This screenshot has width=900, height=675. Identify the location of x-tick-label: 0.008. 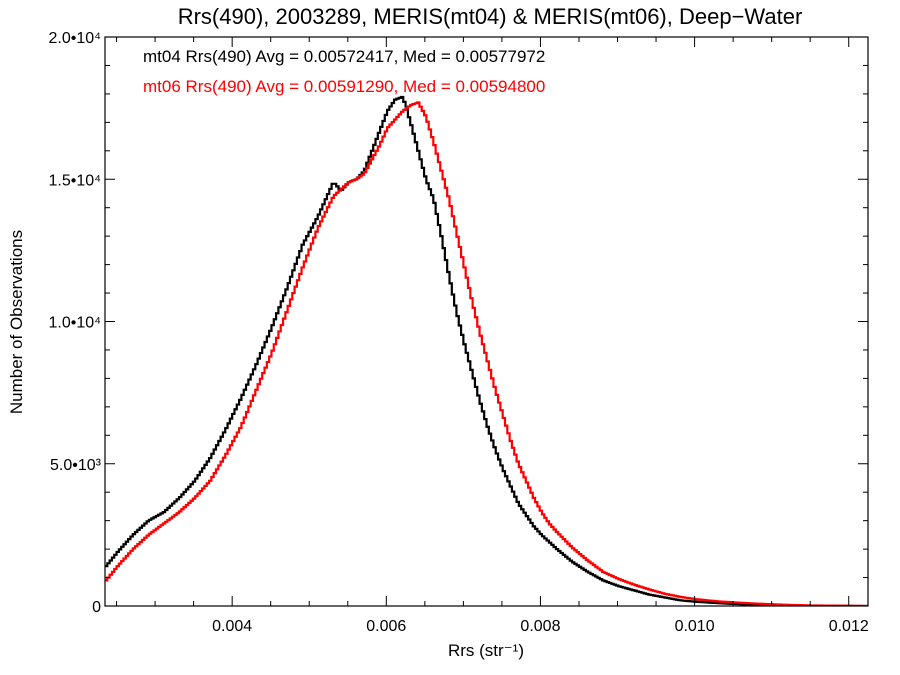
(540, 626).